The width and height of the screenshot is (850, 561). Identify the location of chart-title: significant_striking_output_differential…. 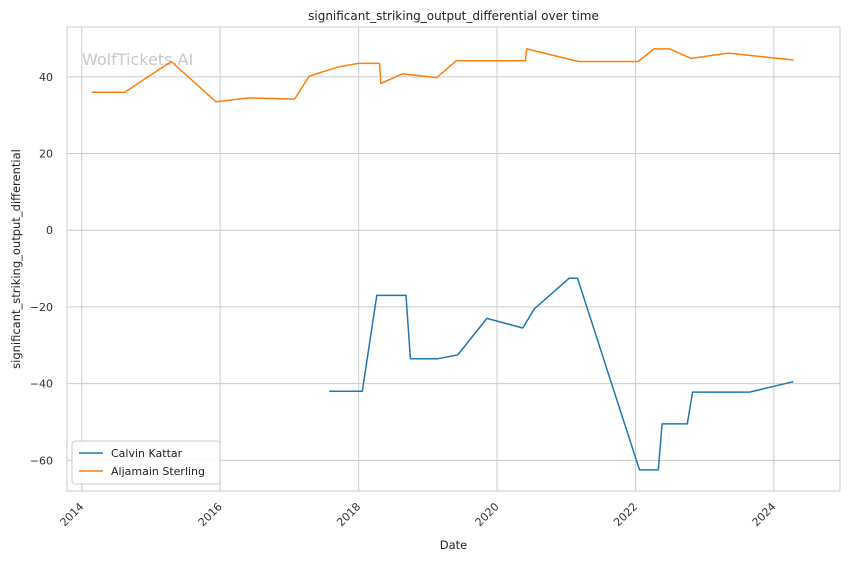
(453, 16).